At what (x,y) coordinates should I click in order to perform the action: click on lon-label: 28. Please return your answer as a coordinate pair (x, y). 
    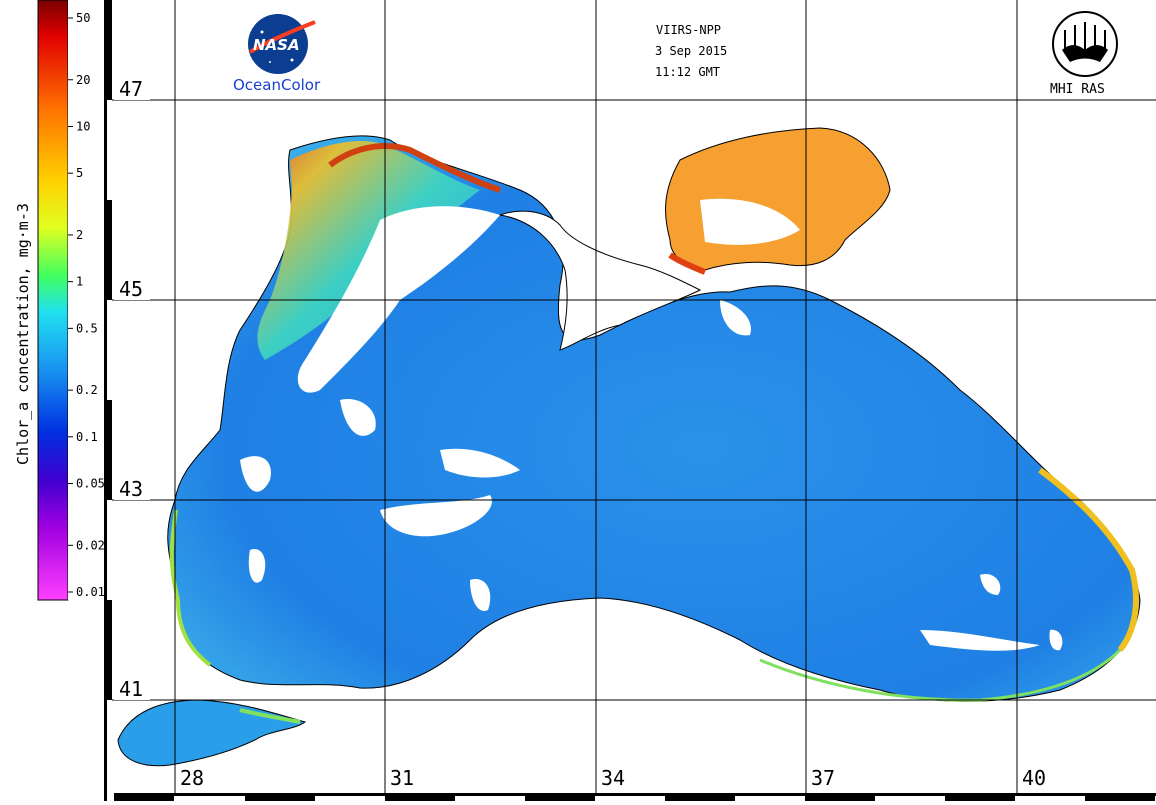
    Looking at the image, I should click on (192, 778).